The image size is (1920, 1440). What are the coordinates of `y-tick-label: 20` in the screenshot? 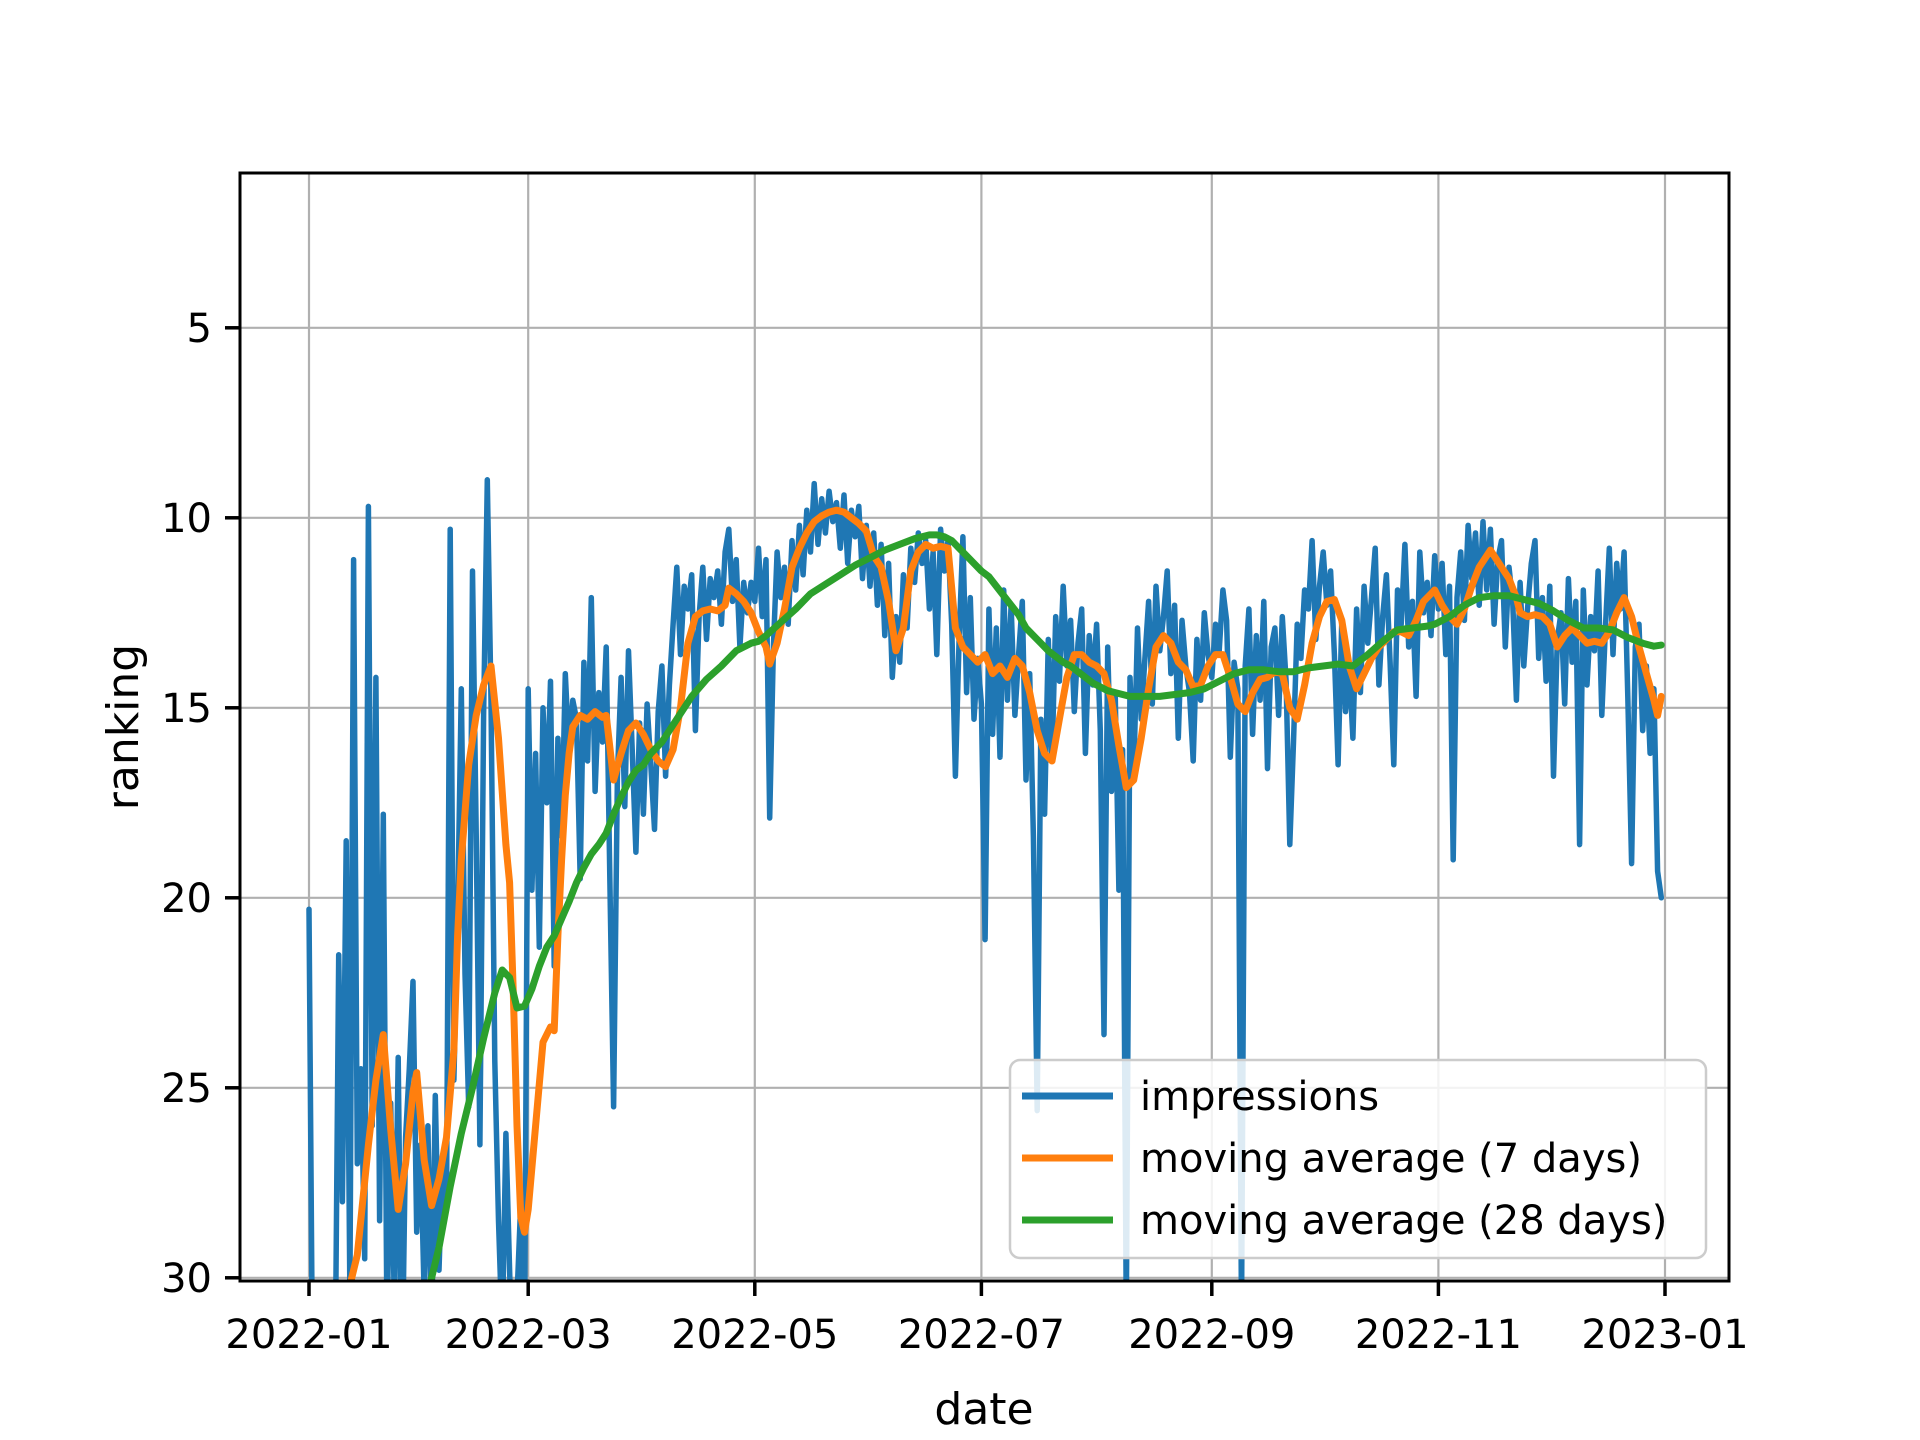 It's located at (186, 899).